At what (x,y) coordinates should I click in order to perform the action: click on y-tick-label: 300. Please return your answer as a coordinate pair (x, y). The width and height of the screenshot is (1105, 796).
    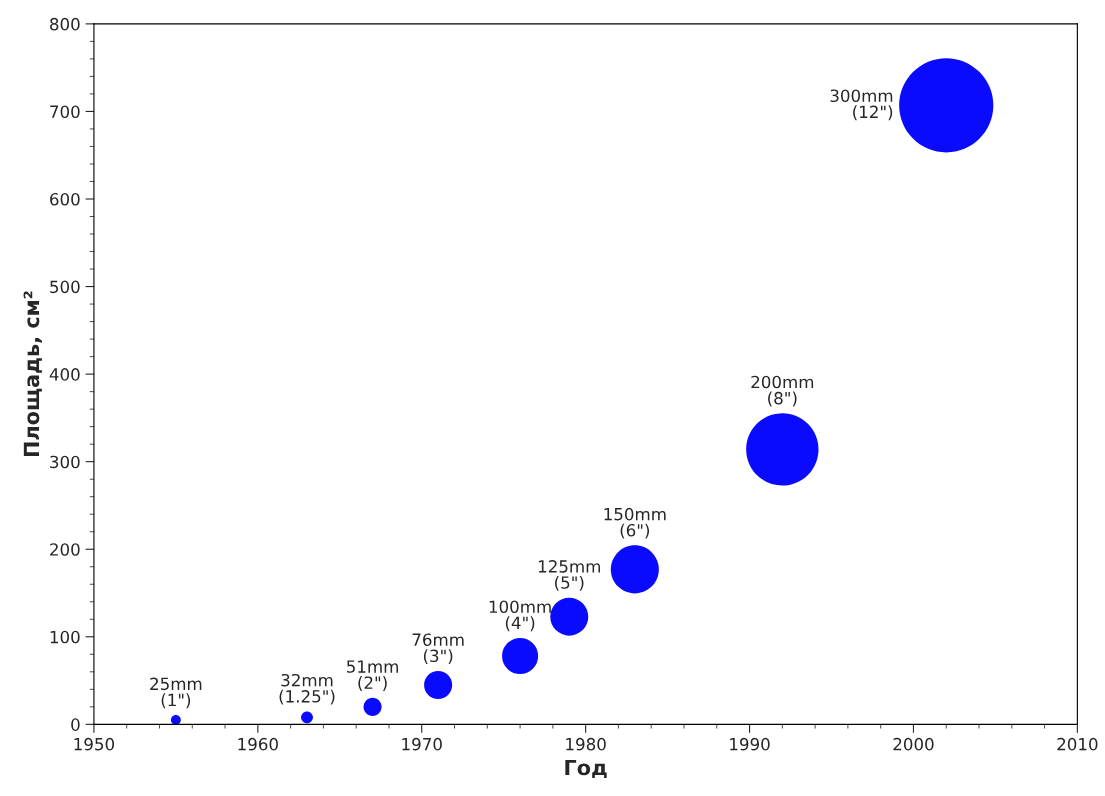
    Looking at the image, I should click on (65, 462).